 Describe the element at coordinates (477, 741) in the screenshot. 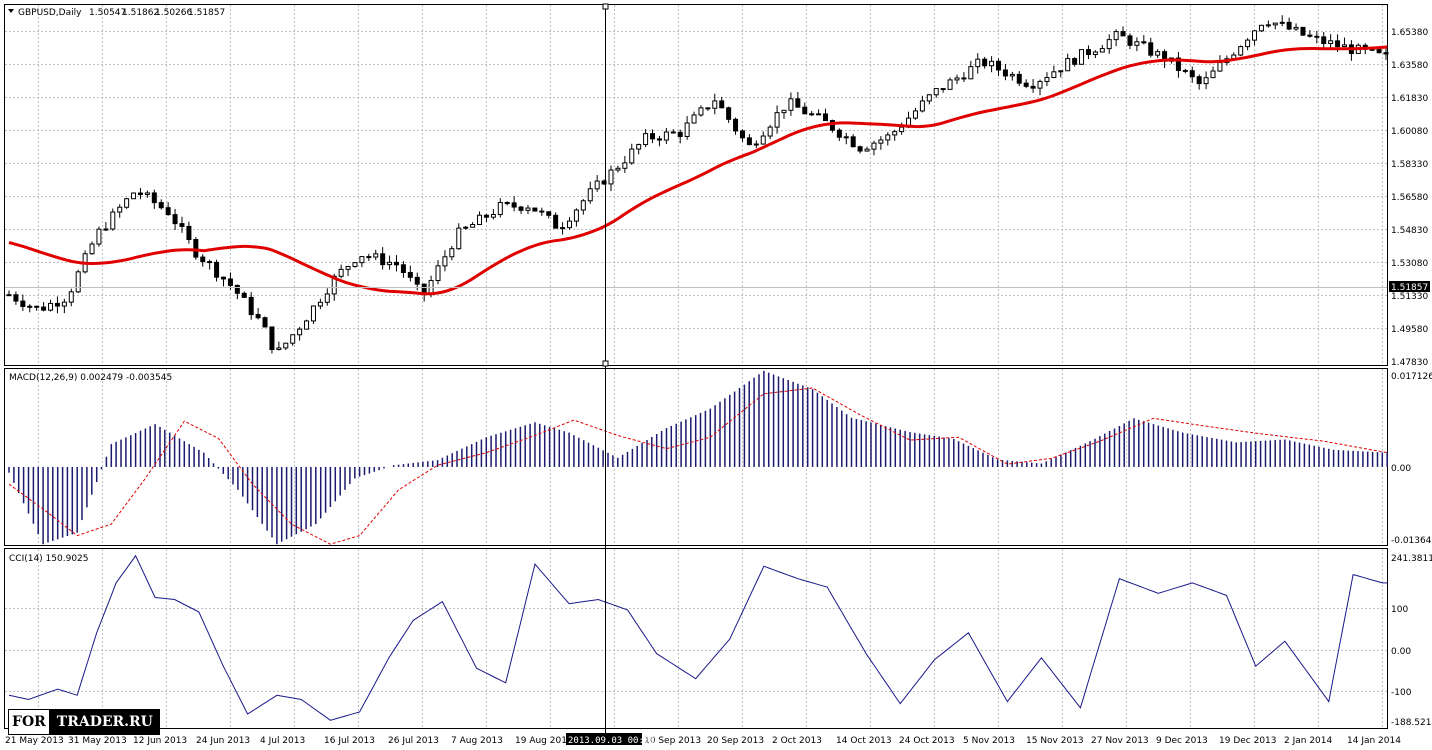

I see `time-label: 7 Aug 2013` at that location.